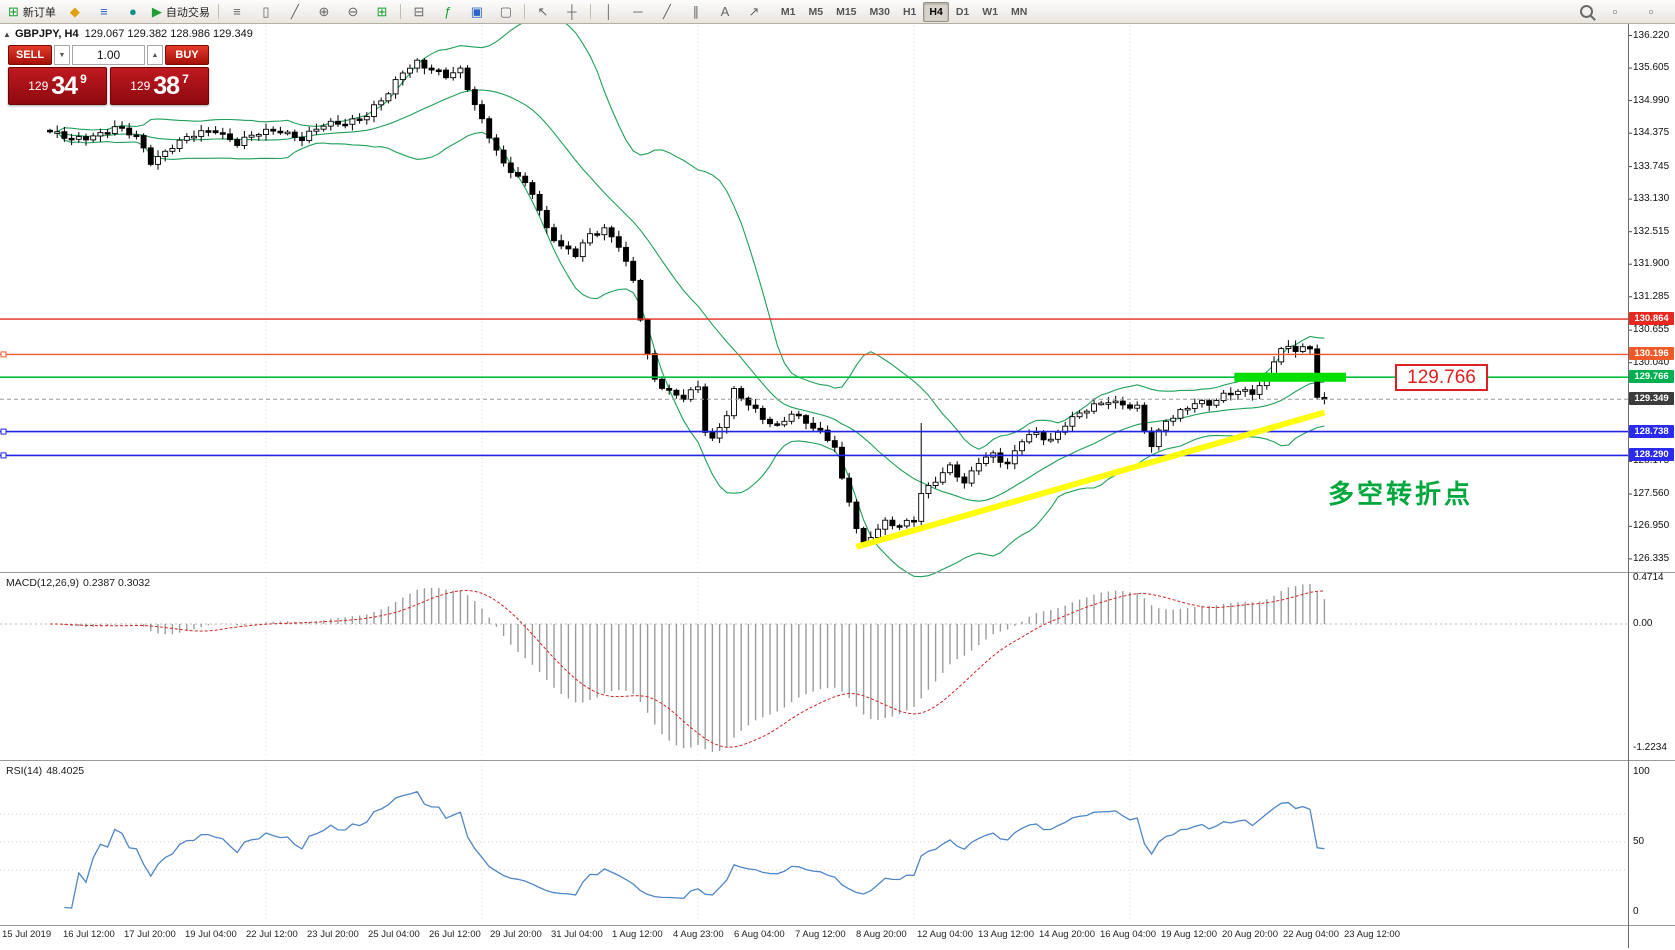 The width and height of the screenshot is (1675, 950). I want to click on timeframe-m30: M30, so click(879, 11).